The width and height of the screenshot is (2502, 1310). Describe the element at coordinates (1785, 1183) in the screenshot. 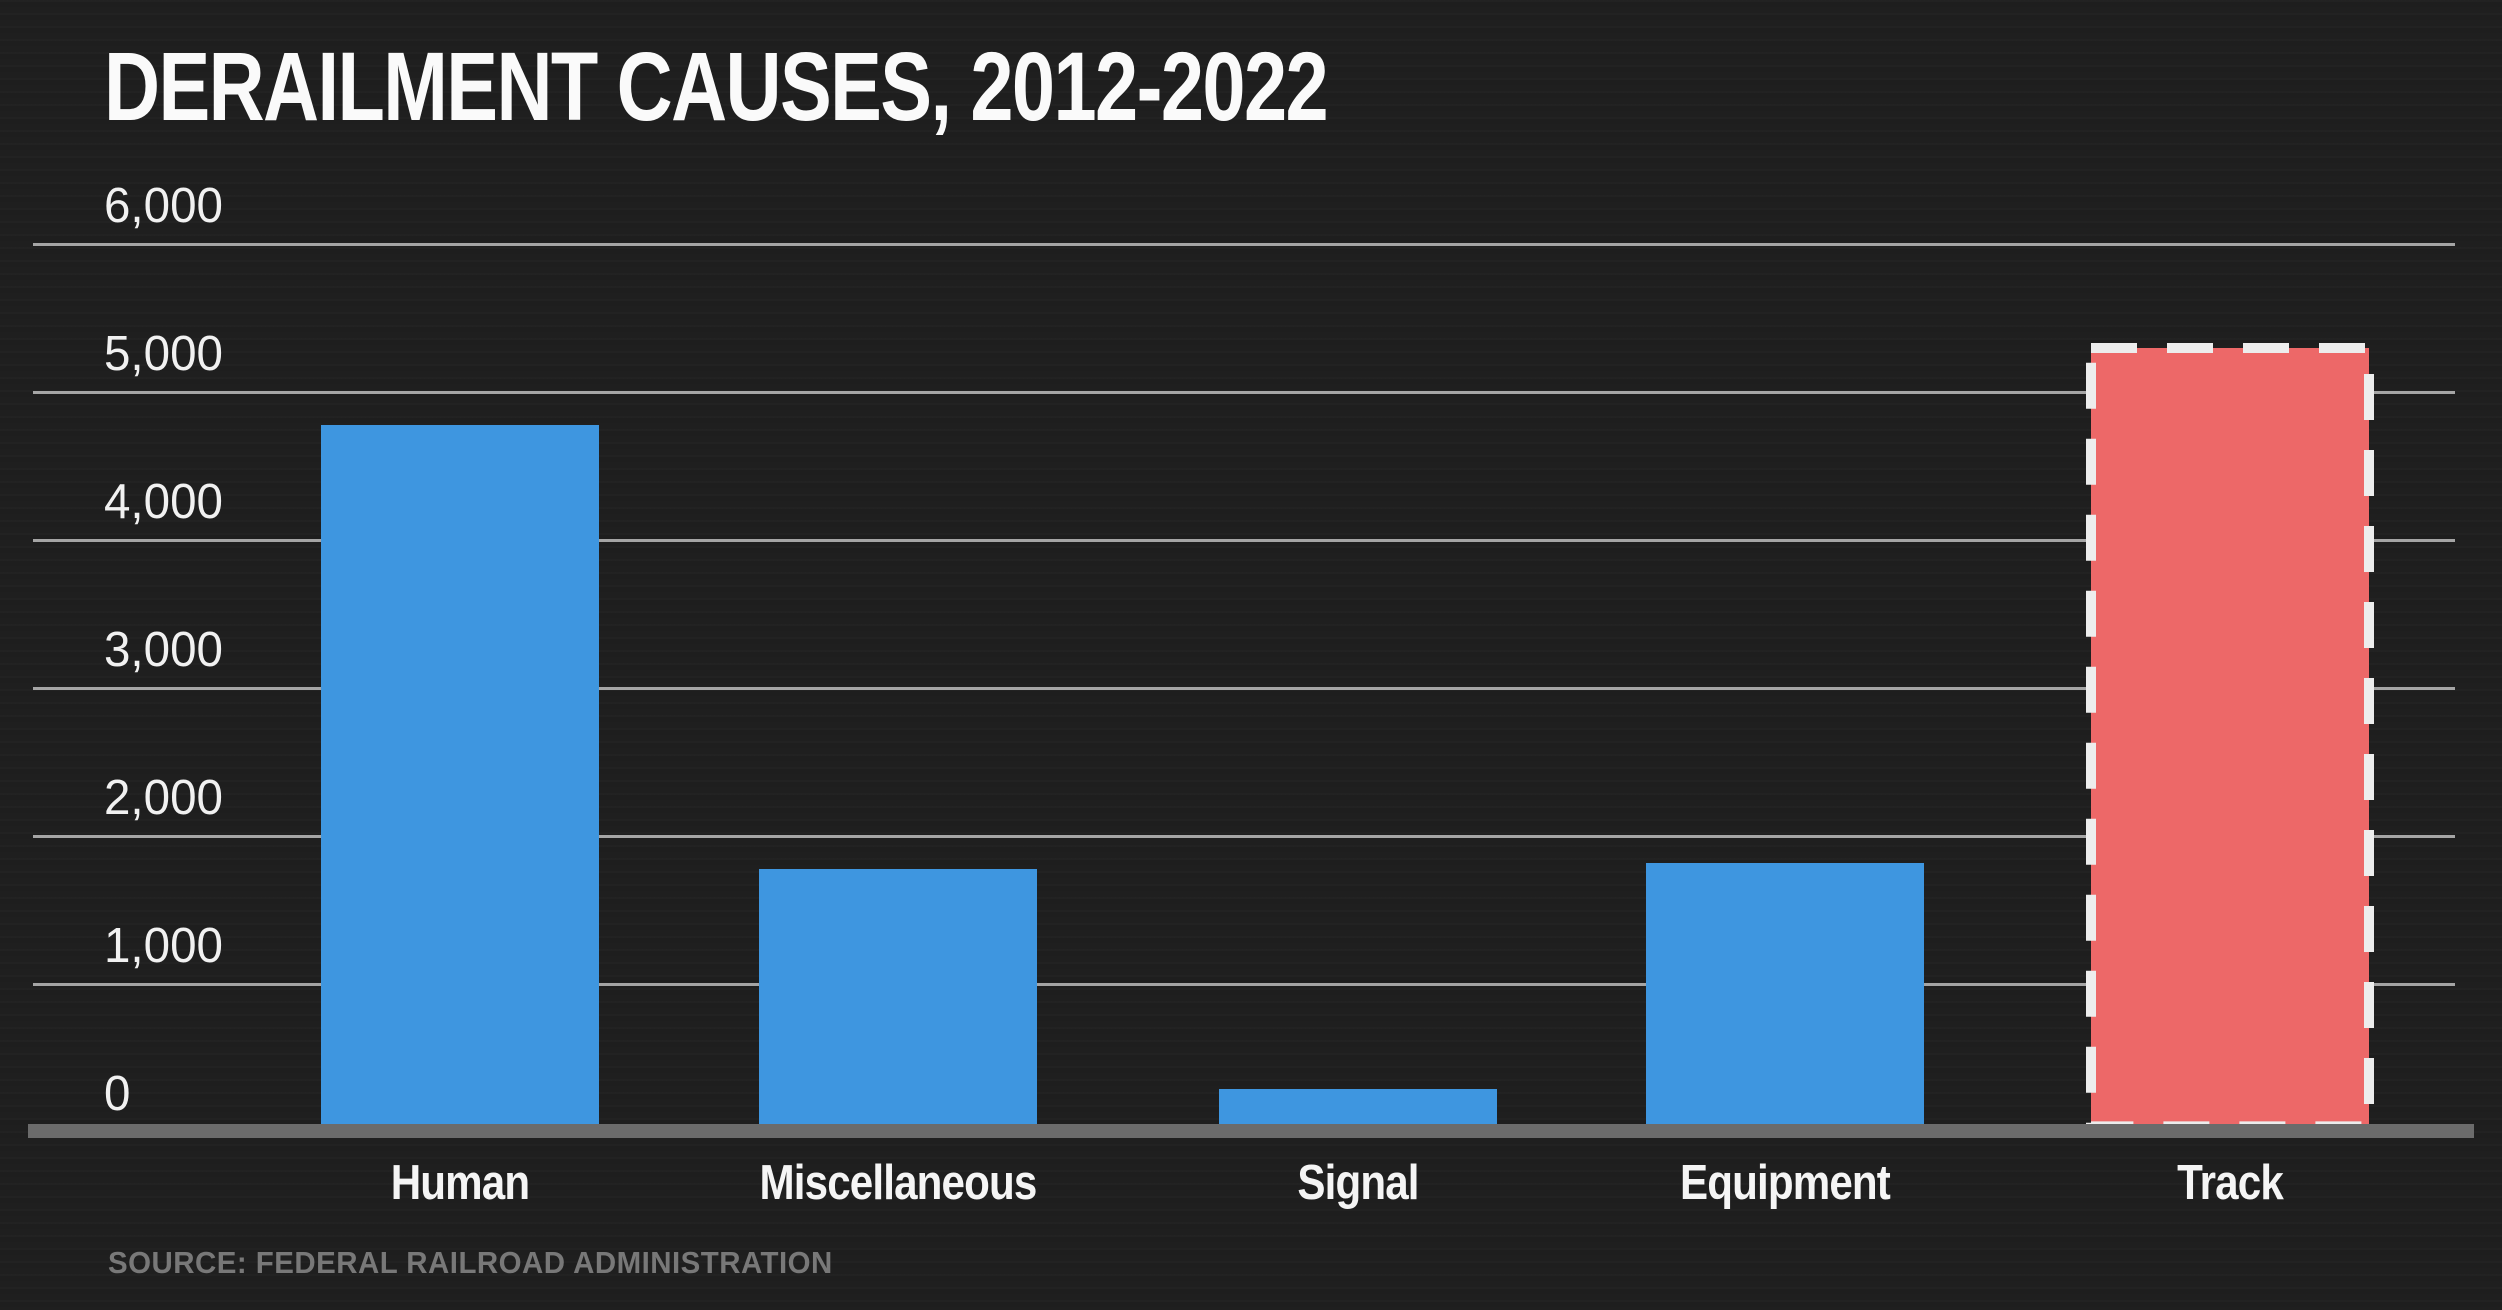

I see `x-category-label-equipment: Equipment` at that location.